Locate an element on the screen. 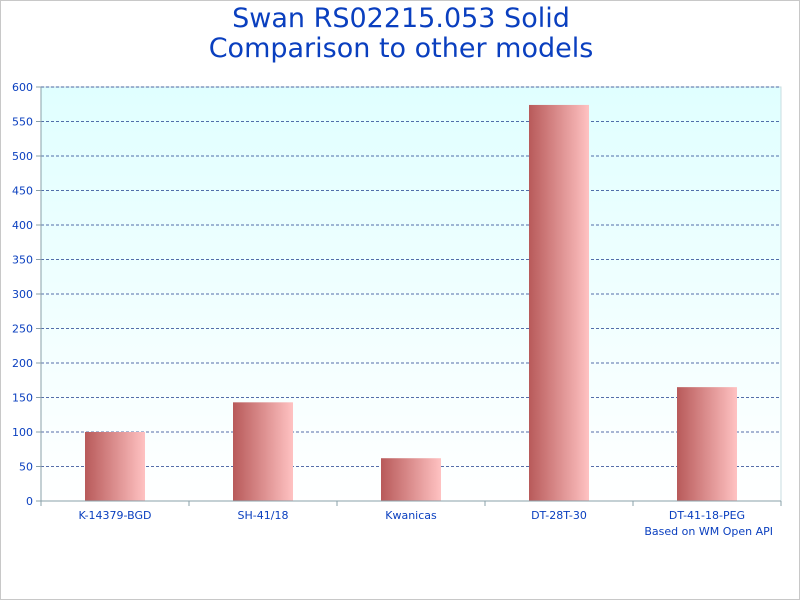  x-tick-label: DT-41-18-PEG is located at coordinates (707, 515).